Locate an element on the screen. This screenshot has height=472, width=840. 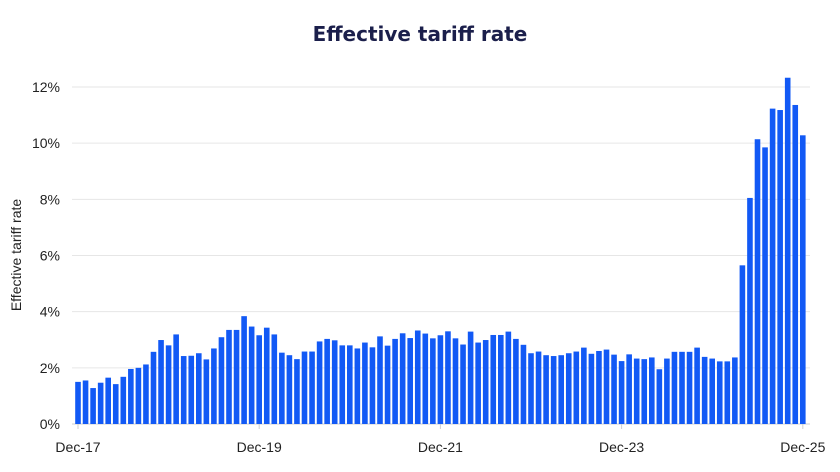
x-tick-label: Dec-17 is located at coordinates (77, 447).